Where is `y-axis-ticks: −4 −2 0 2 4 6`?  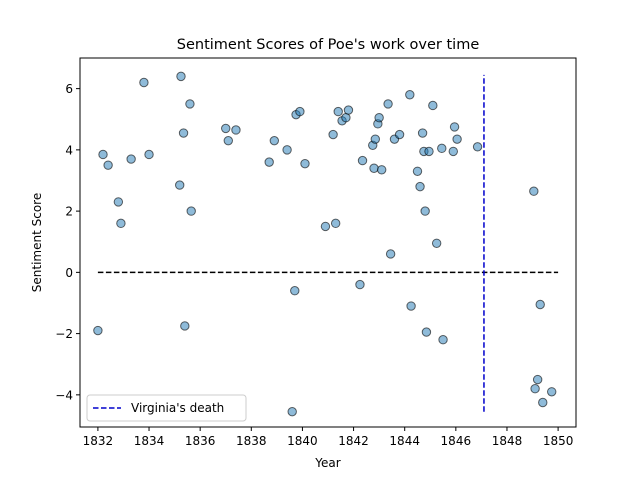
y-axis-ticks: −4 −2 0 2 4 6 is located at coordinates (67, 242).